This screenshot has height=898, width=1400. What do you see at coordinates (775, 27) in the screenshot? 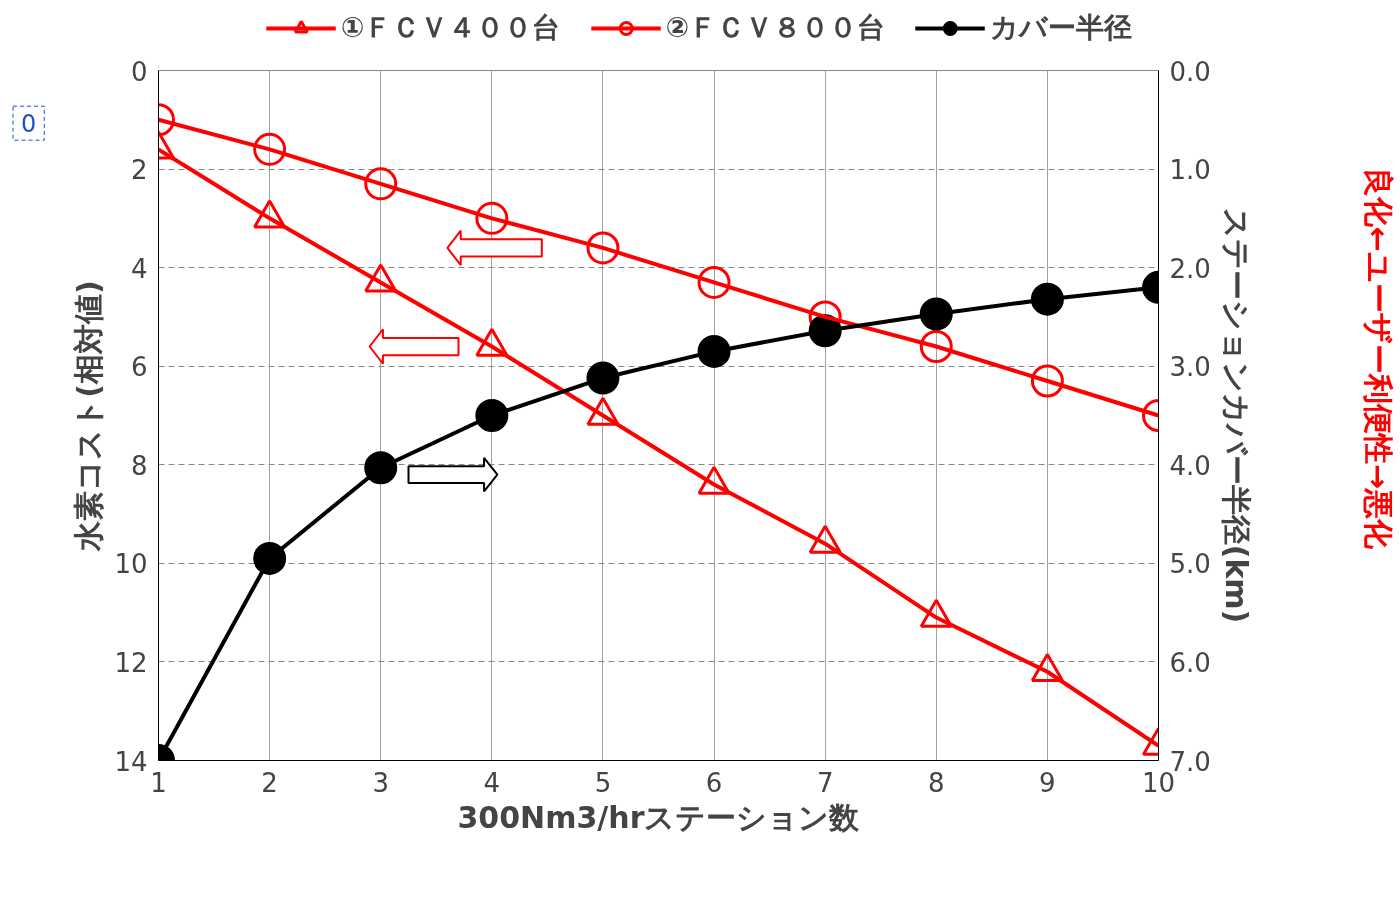
I see `legend-label: ②ＦＣＶ８００台` at bounding box center [775, 27].